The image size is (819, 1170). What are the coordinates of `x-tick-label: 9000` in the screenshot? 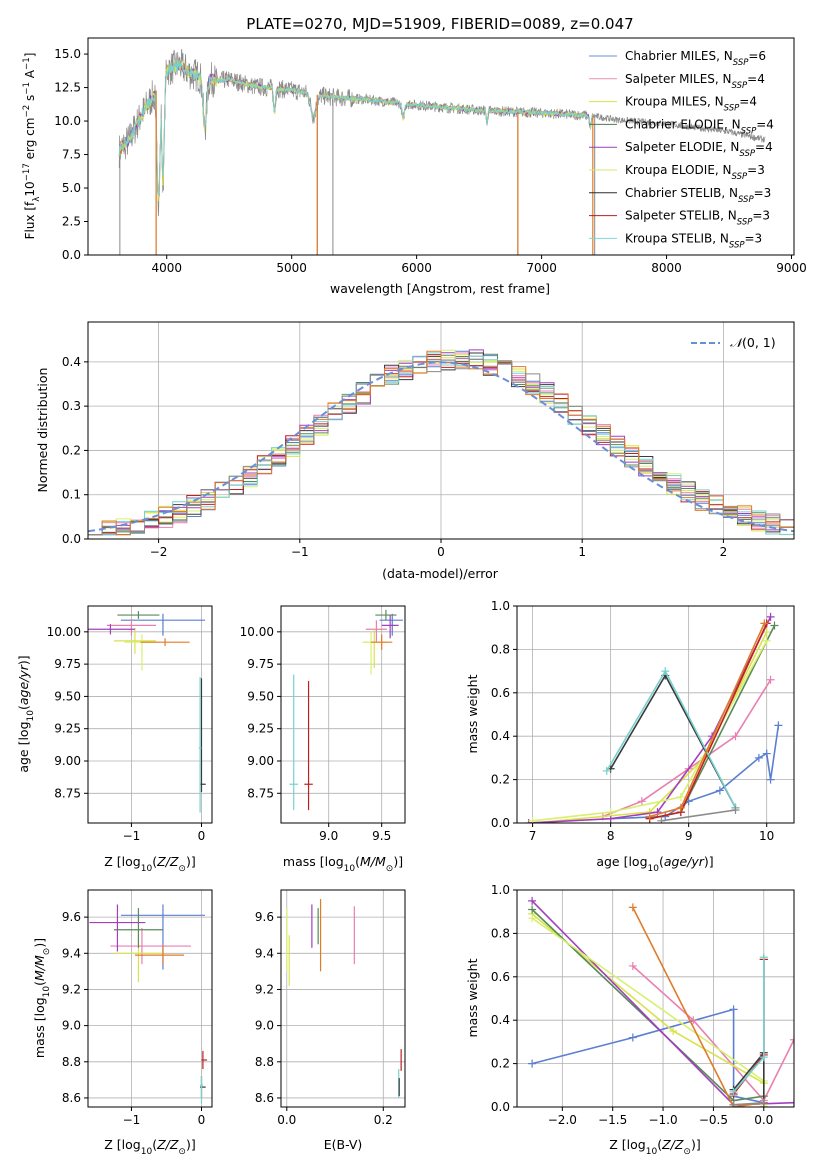 It's located at (791, 268).